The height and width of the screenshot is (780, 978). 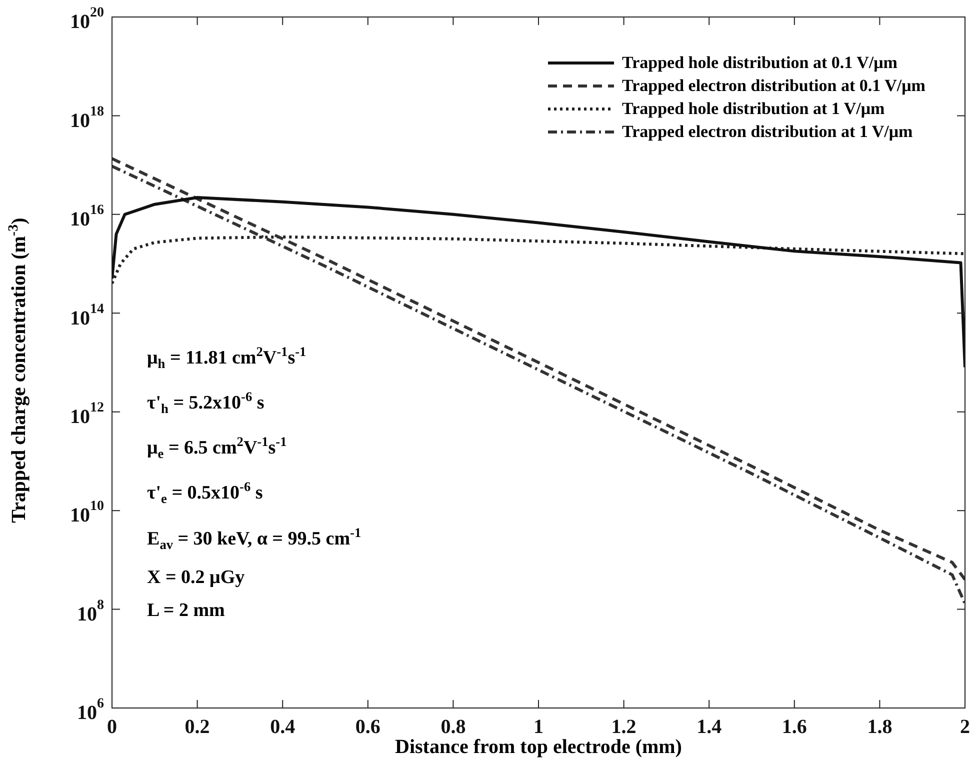 I want to click on x-tick-label: 0.6, so click(x=367, y=727).